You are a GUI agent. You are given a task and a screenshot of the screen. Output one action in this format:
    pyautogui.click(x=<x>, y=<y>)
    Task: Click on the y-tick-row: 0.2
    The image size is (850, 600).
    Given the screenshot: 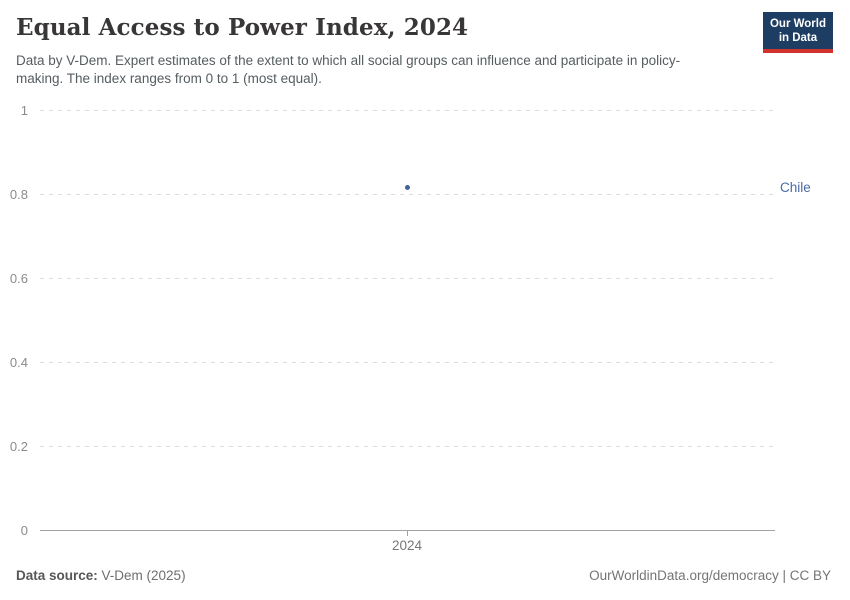 What is the action you would take?
    pyautogui.click(x=387, y=446)
    